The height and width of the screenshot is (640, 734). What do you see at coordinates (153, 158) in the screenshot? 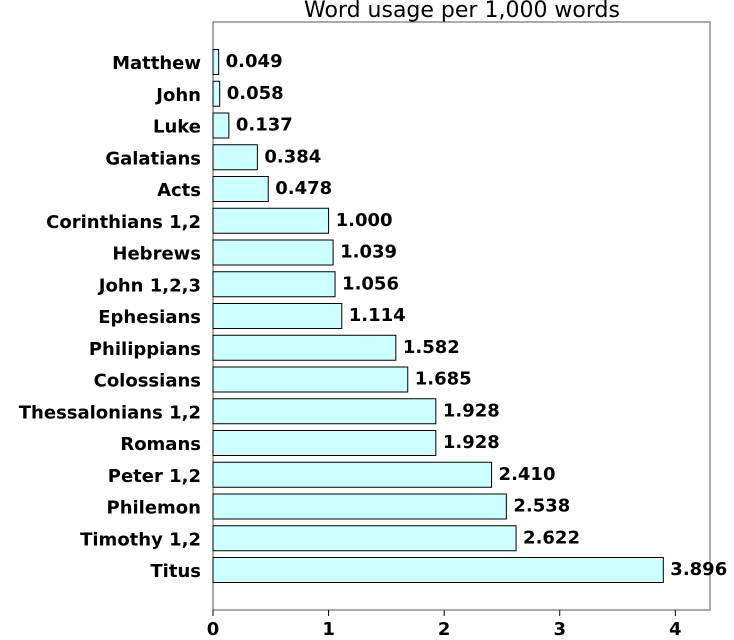
I see `y-tick-label: Galatians` at bounding box center [153, 158].